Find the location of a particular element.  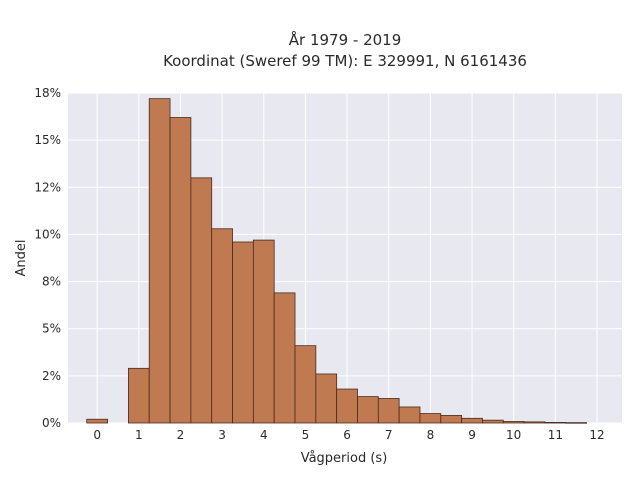

x-tick-label: 9 is located at coordinates (472, 435).